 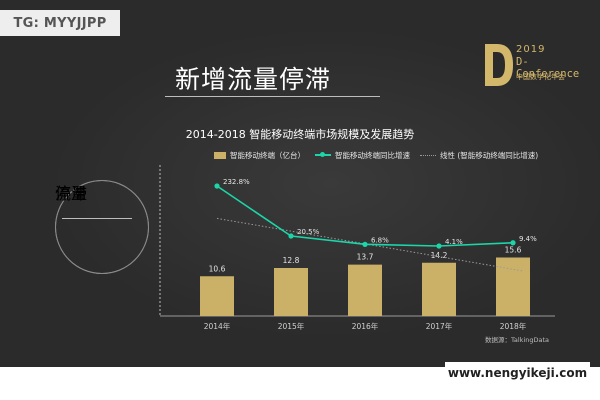 I want to click on bar-2016年, so click(x=365, y=290).